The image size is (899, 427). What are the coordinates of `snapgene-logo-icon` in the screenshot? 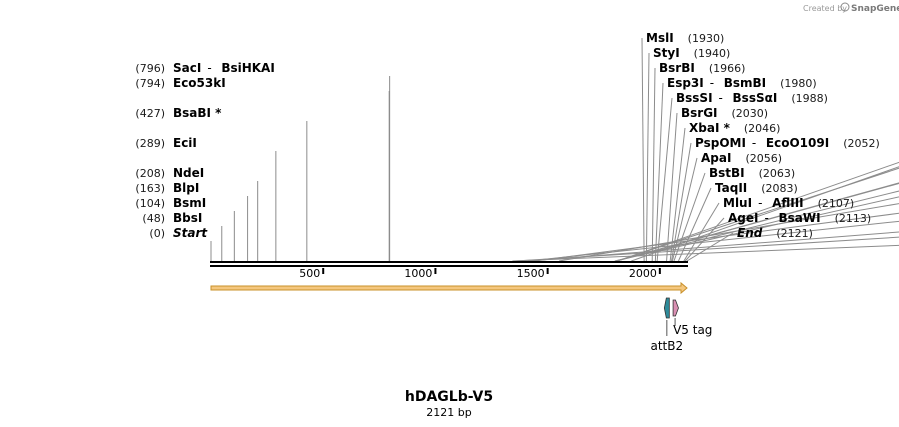 It's located at (845, 7).